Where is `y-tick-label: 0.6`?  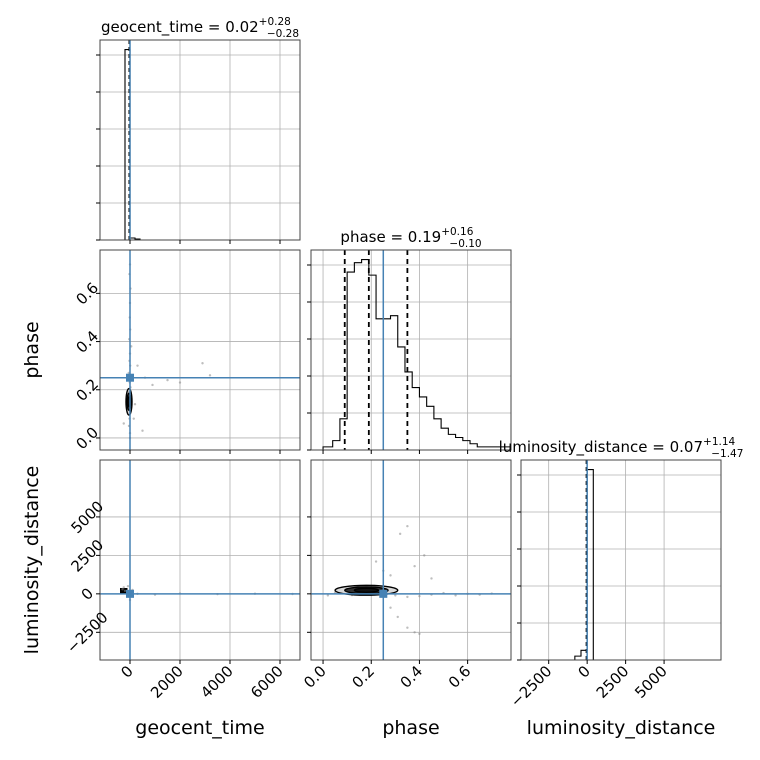
y-tick-label: 0.6 is located at coordinates (87, 294).